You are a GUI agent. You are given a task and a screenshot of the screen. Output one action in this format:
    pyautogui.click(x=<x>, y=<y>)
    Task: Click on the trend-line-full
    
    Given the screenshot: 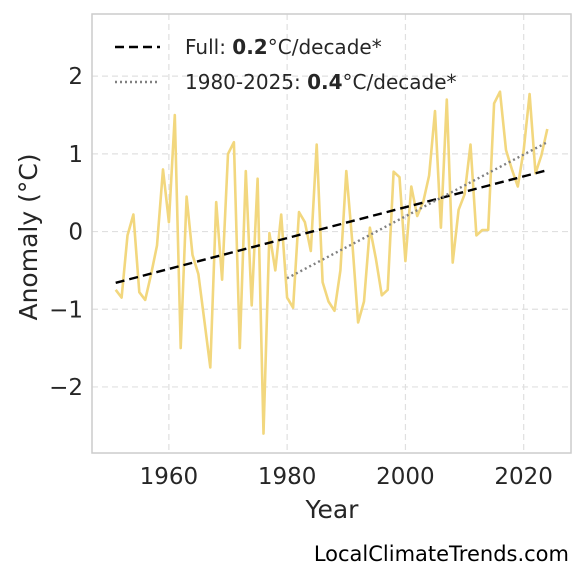 What is the action you would take?
    pyautogui.click(x=331, y=226)
    